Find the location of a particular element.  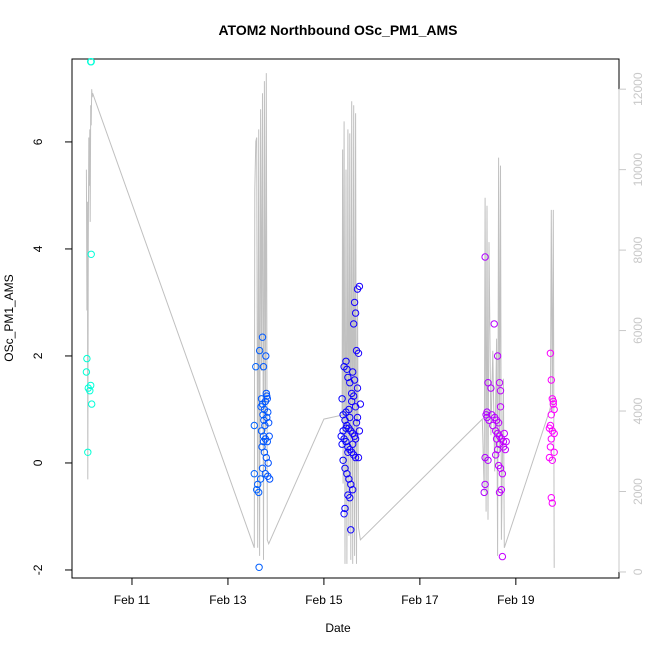

y2-tick-label: 4000 is located at coordinates (638, 410).